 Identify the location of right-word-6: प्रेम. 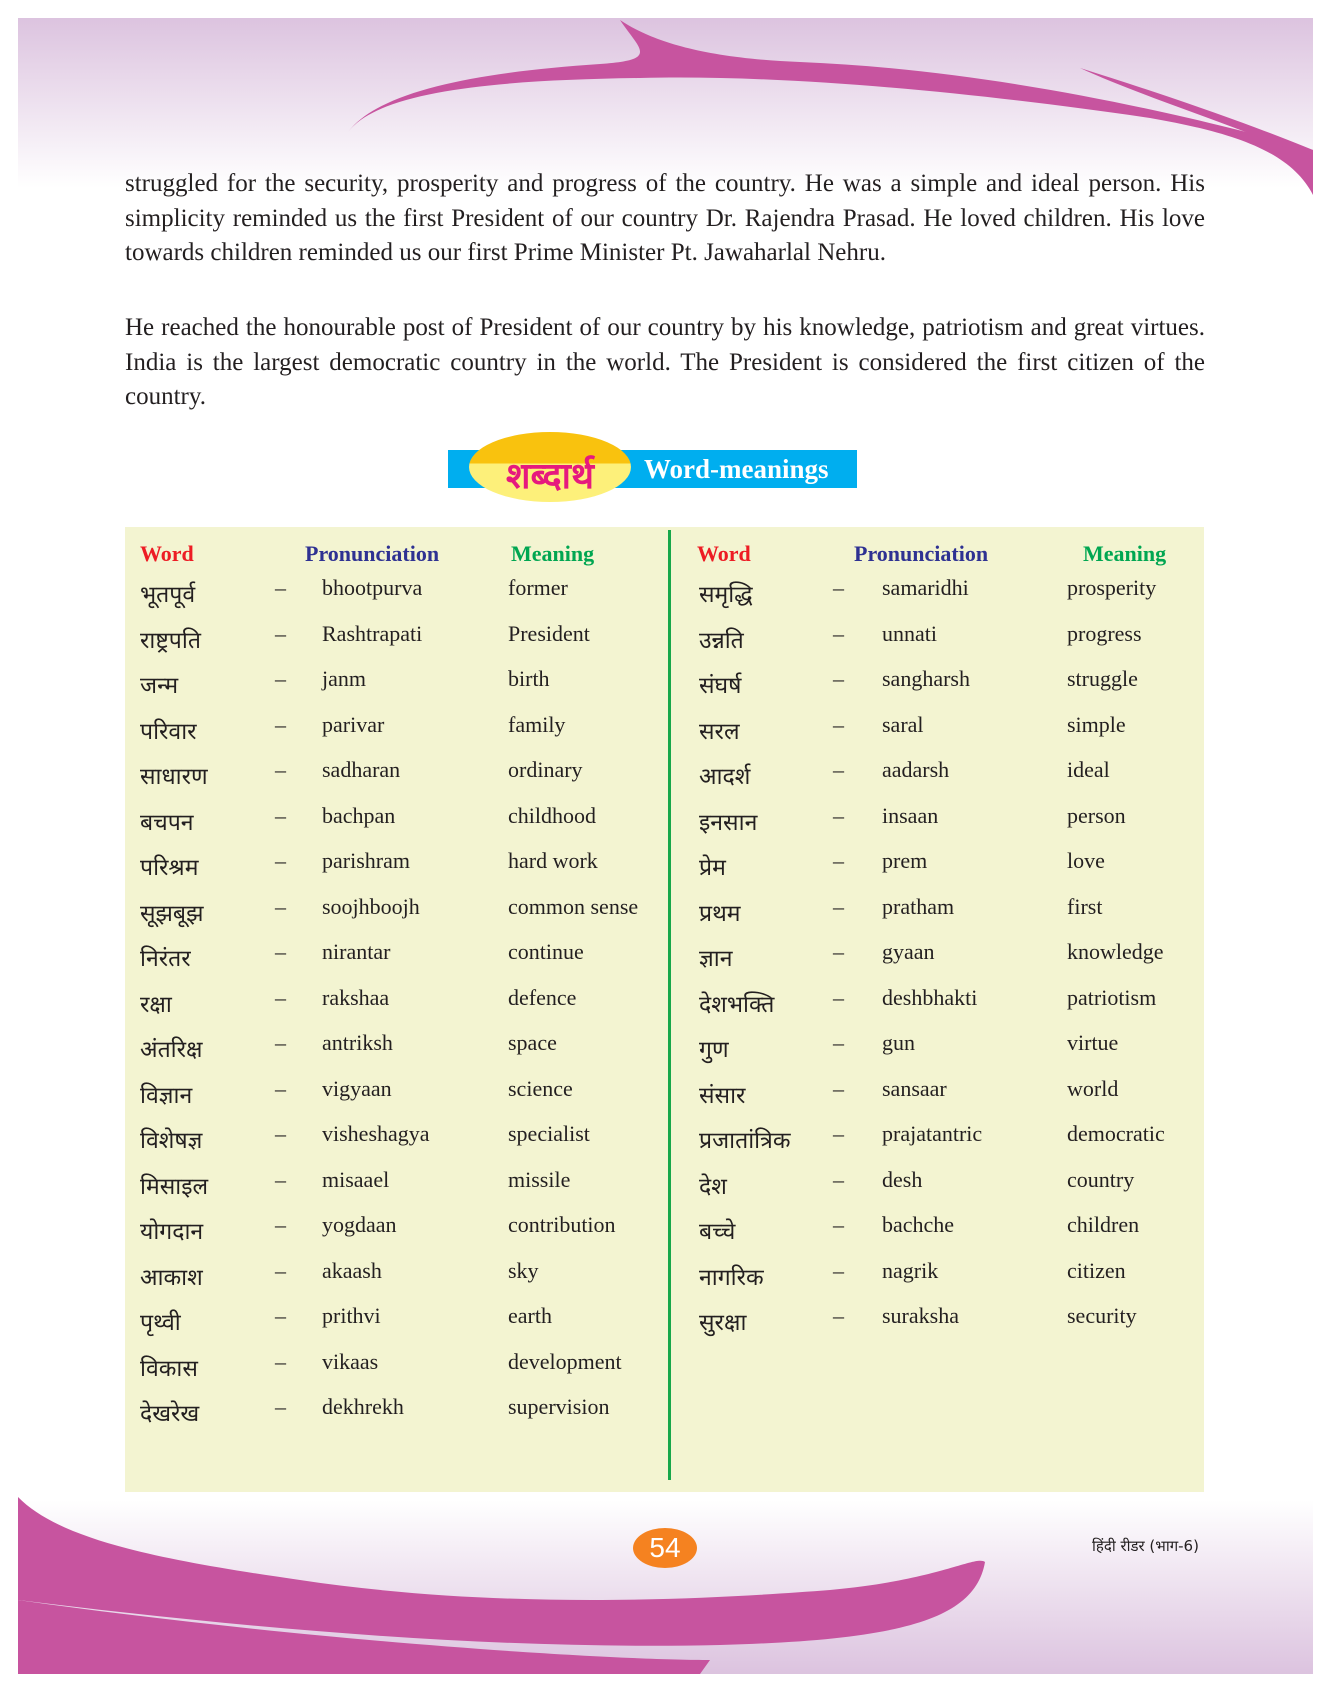
(712, 868).